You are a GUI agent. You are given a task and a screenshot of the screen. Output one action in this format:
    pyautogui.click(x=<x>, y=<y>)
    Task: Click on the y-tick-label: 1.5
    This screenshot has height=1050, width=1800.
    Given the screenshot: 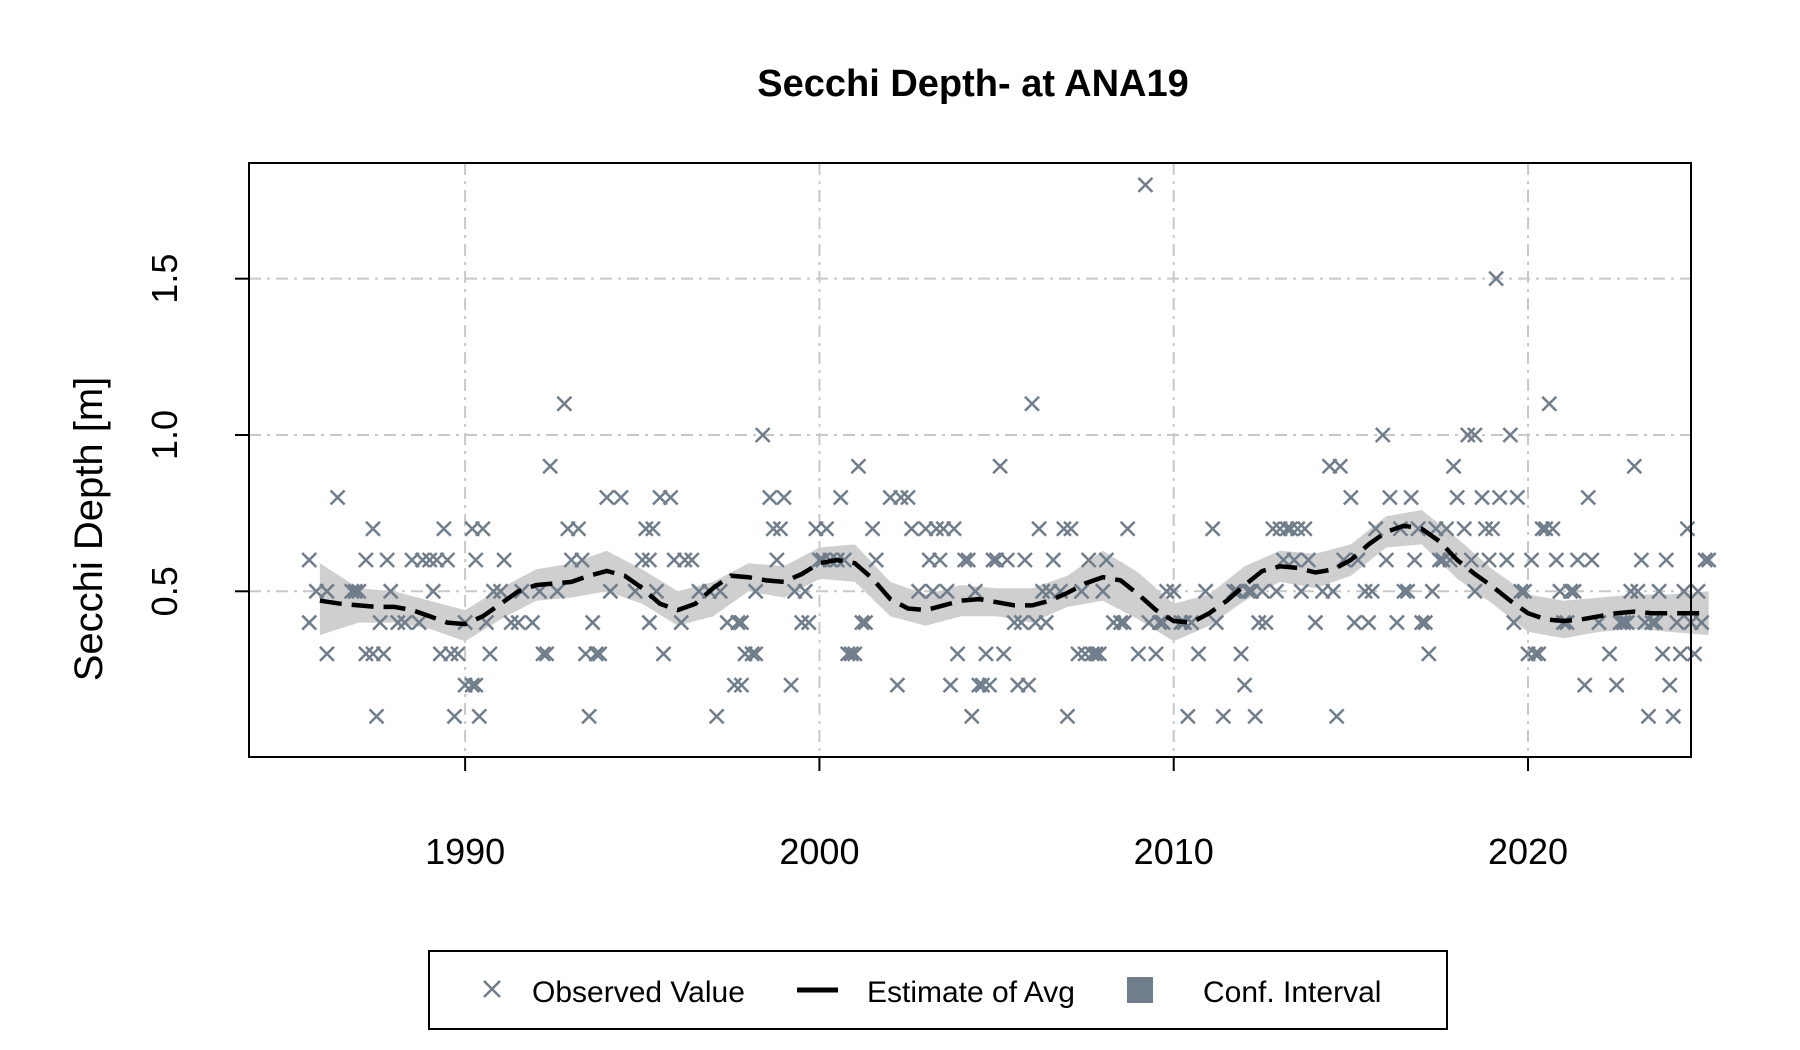 What is the action you would take?
    pyautogui.click(x=164, y=279)
    